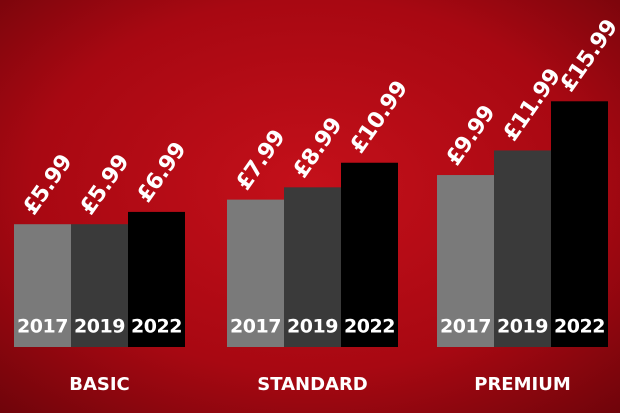 The image size is (620, 413). I want to click on category-label: BASIC, so click(99, 384).